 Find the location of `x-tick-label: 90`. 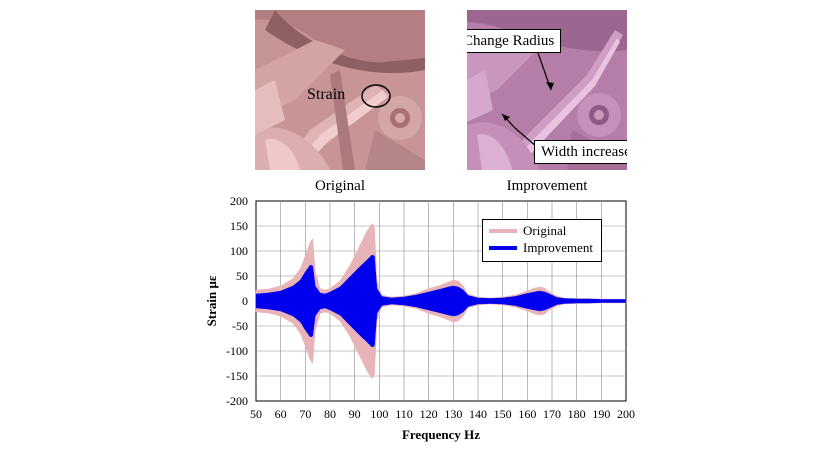

x-tick-label: 90 is located at coordinates (355, 414).